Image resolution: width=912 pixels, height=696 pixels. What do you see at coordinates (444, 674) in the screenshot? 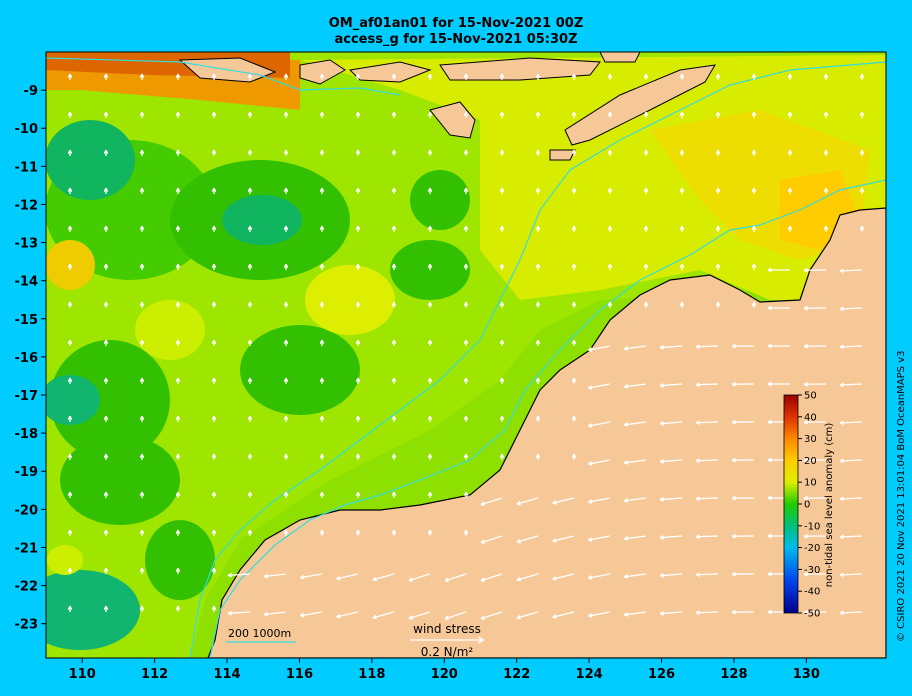
I see `x-tick-label: 120` at bounding box center [444, 674].